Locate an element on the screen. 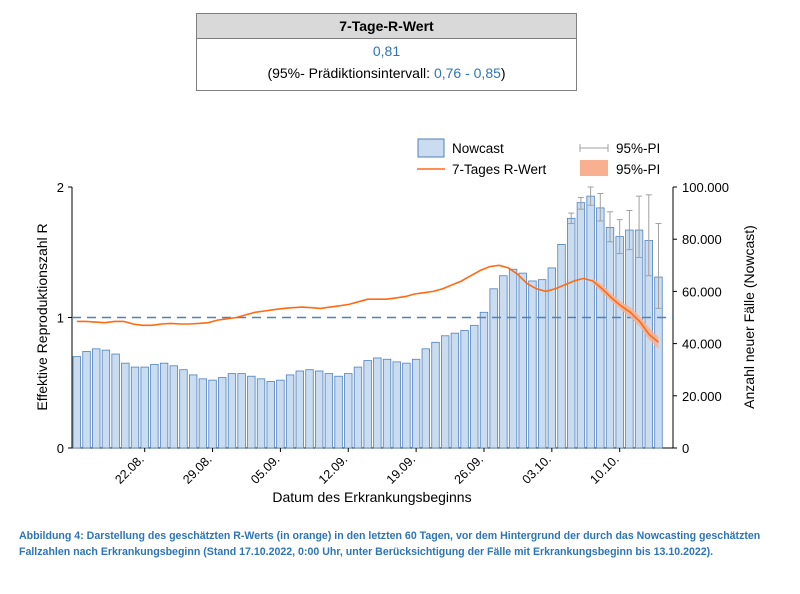 Image resolution: width=800 pixels, height=594 pixels. y-axis-left-title: Effektive Reproduktionszahl R is located at coordinates (42, 316).